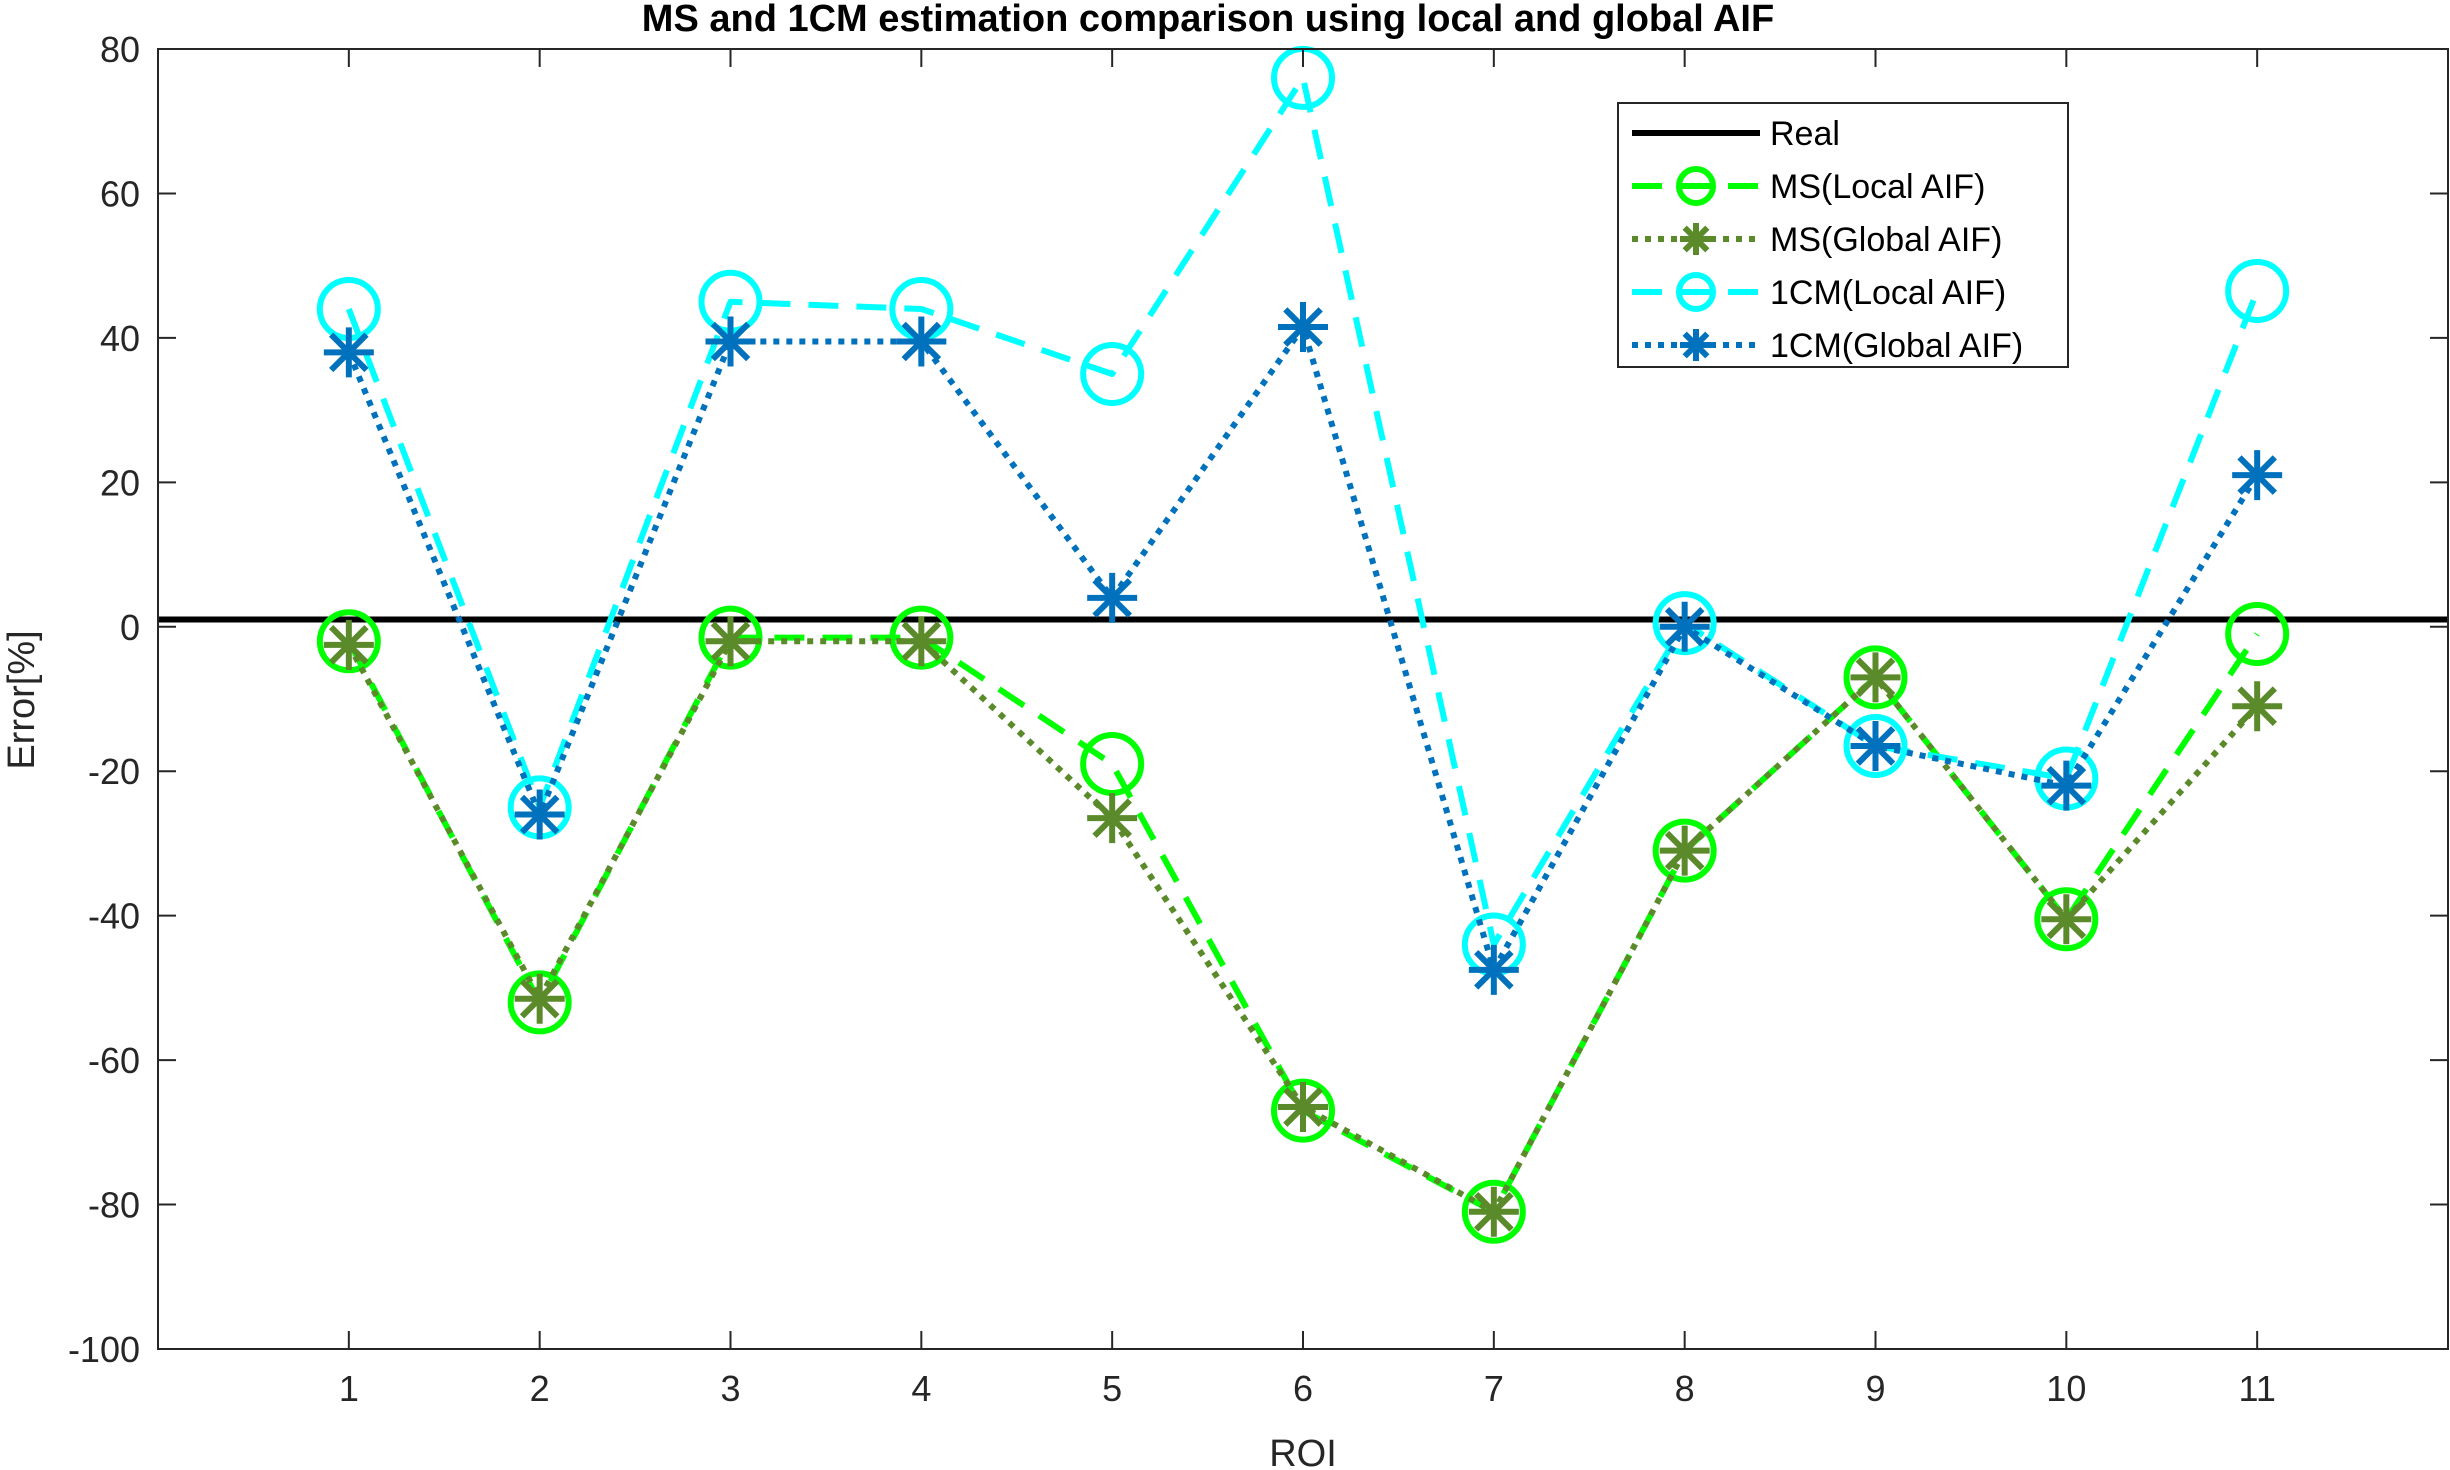 Image resolution: width=2450 pixels, height=1470 pixels. Describe the element at coordinates (120, 338) in the screenshot. I see `y-tick-label: 40` at that location.